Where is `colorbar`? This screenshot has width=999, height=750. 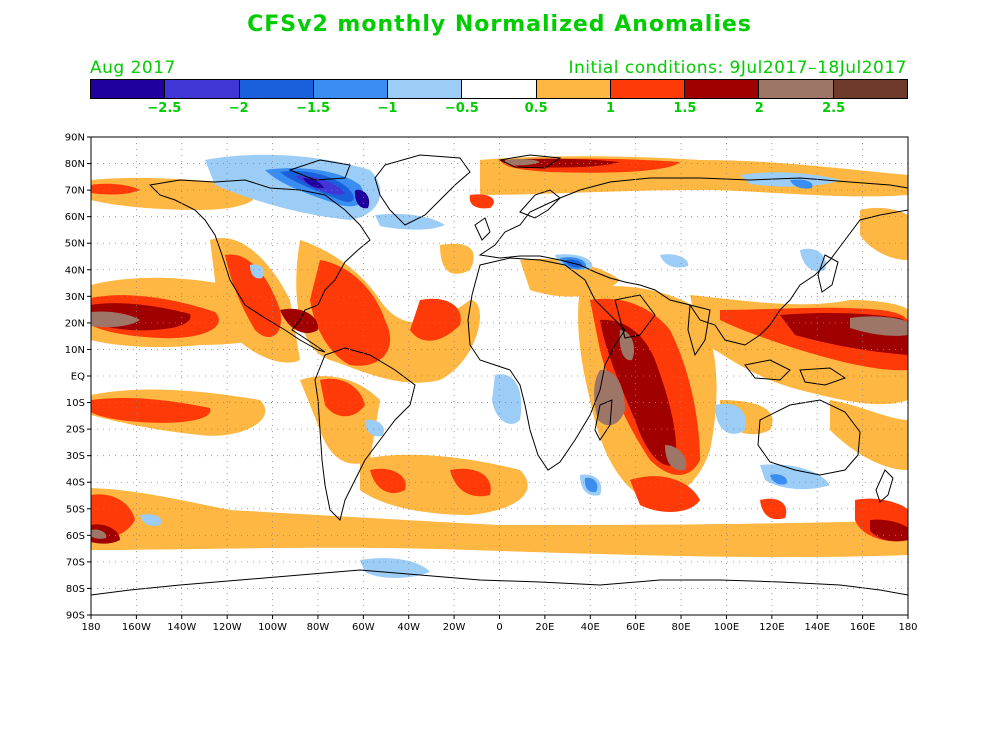 colorbar is located at coordinates (499, 89).